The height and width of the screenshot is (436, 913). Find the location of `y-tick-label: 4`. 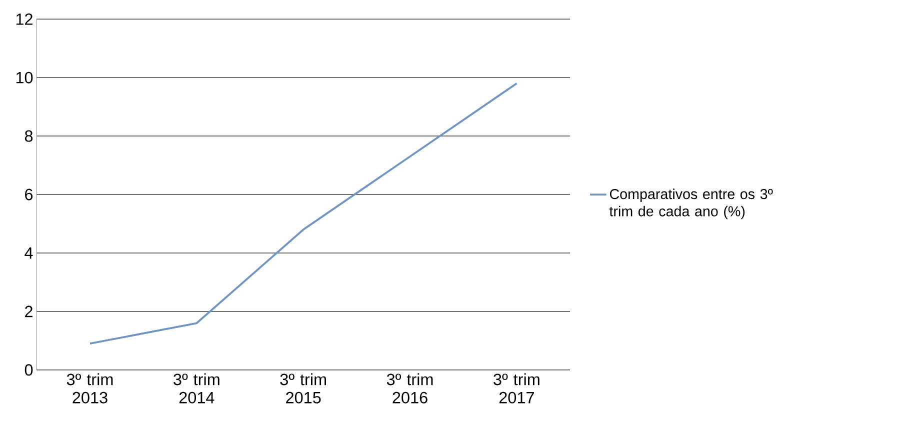

y-tick-label: 4 is located at coordinates (28, 253).